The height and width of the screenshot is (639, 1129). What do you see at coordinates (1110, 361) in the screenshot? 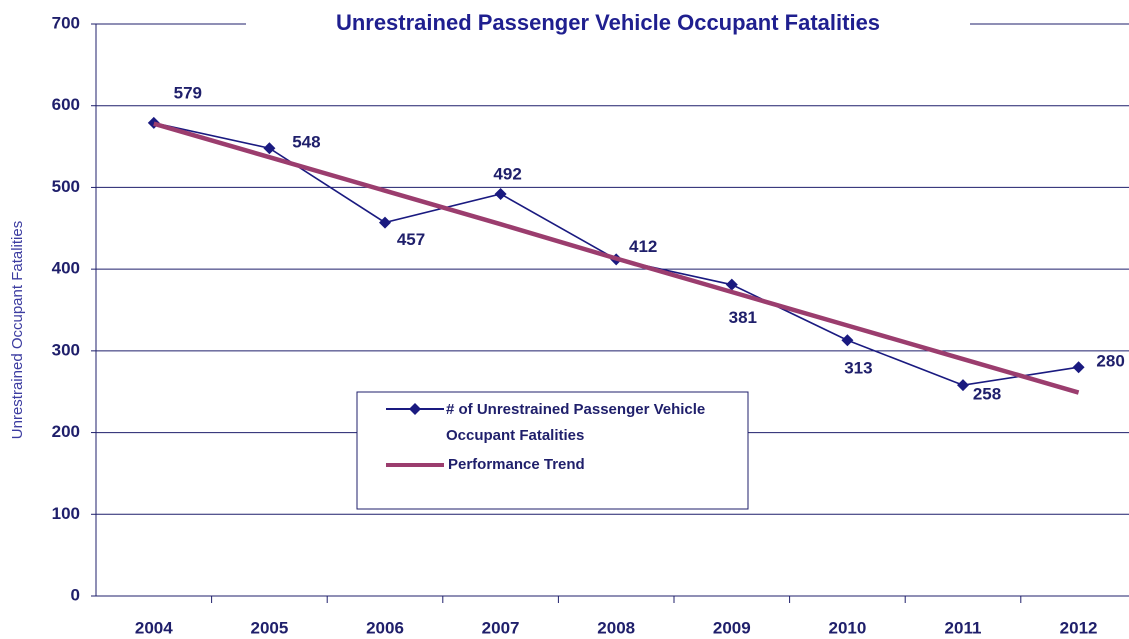
I see `data-label: 280` at bounding box center [1110, 361].